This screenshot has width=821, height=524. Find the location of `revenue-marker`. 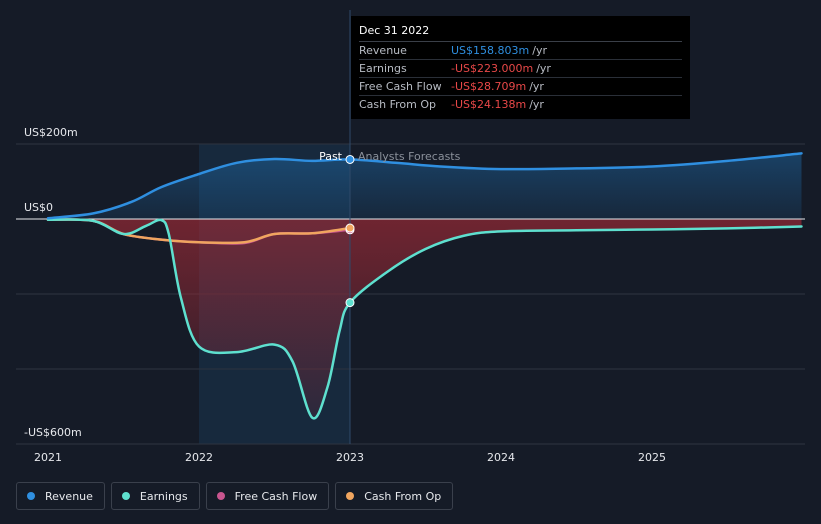

revenue-marker is located at coordinates (350, 159).